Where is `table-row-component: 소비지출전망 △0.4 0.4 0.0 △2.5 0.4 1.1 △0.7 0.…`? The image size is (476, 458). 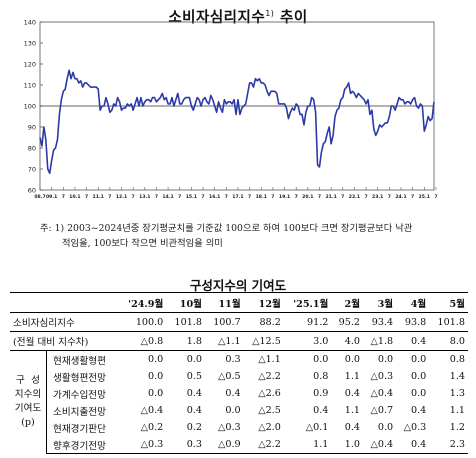
table-row-component: 소비지출전망 △0.4 0.4 0.0 △2.5 0.4 1.1 △0.7 0.… is located at coordinates (239, 410).